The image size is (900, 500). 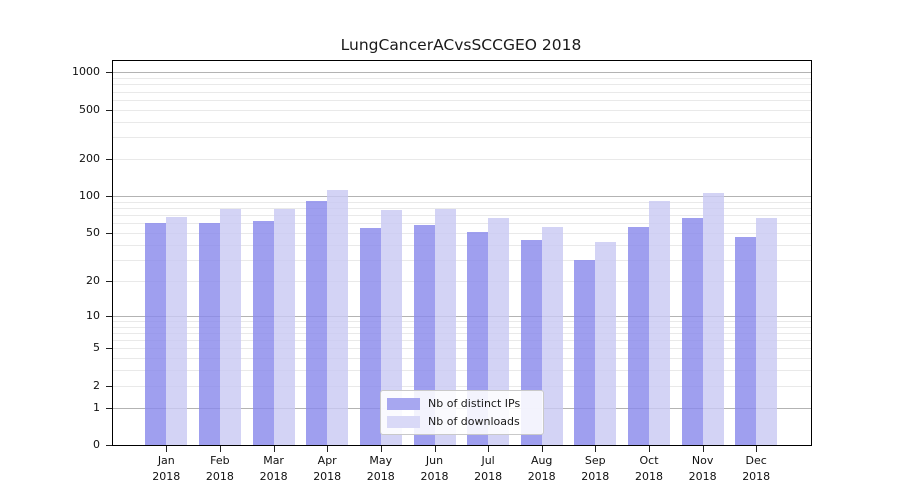 What do you see at coordinates (89, 196) in the screenshot?
I see `y-tick-label: 100` at bounding box center [89, 196].